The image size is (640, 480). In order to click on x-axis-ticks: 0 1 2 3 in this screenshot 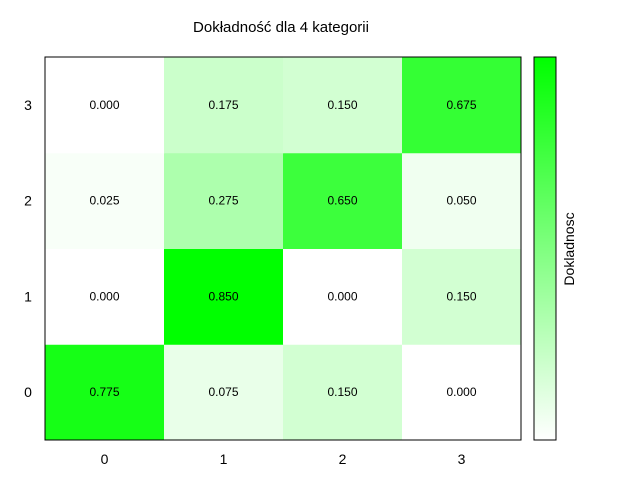, I will do `click(283, 459)`.